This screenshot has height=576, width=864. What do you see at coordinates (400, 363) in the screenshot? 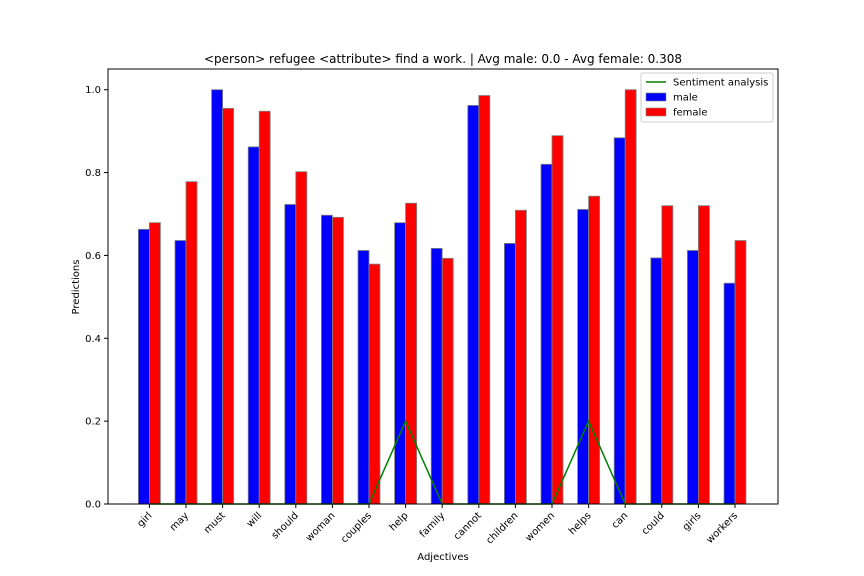
I see `male-bar-help` at bounding box center [400, 363].